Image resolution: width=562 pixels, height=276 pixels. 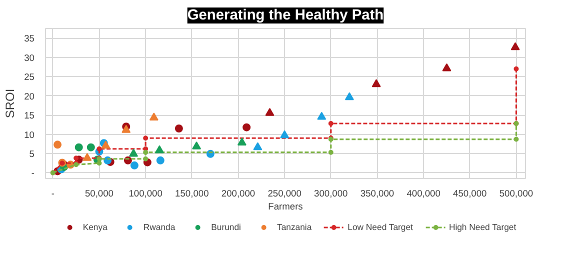 I want to click on x-tick-label: 450,000, so click(x=470, y=193).